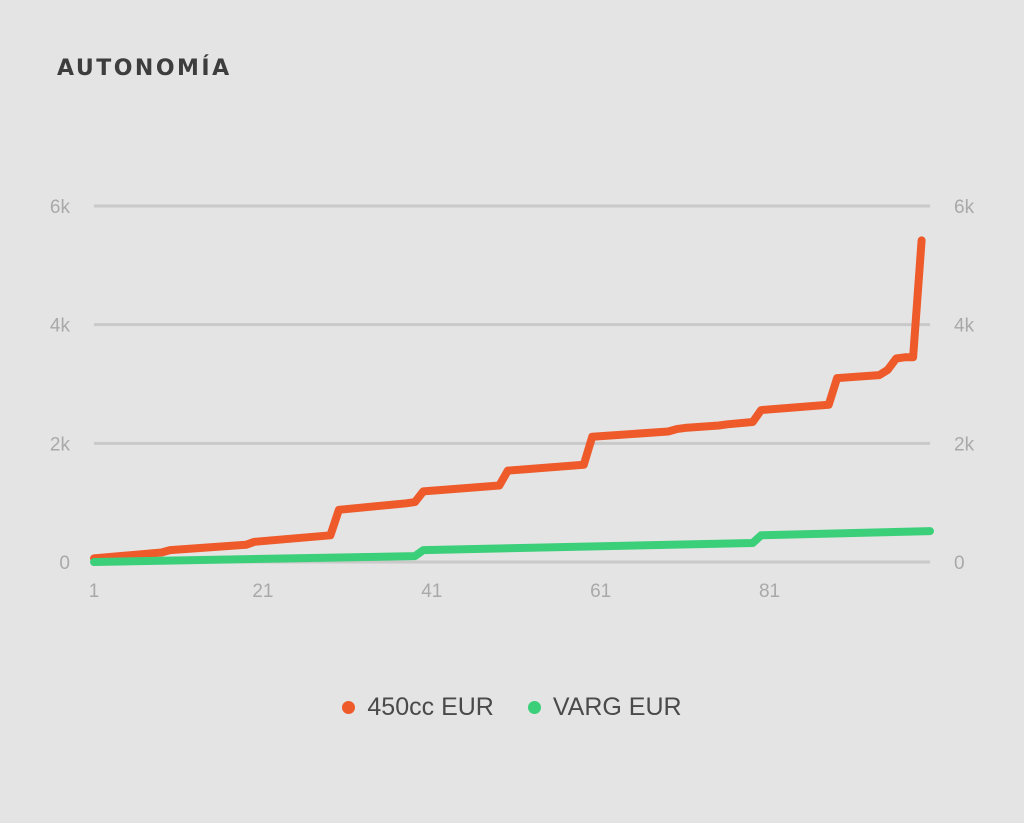 The image size is (1024, 823). What do you see at coordinates (534, 707) in the screenshot?
I see `legend-marker-varg` at bounding box center [534, 707].